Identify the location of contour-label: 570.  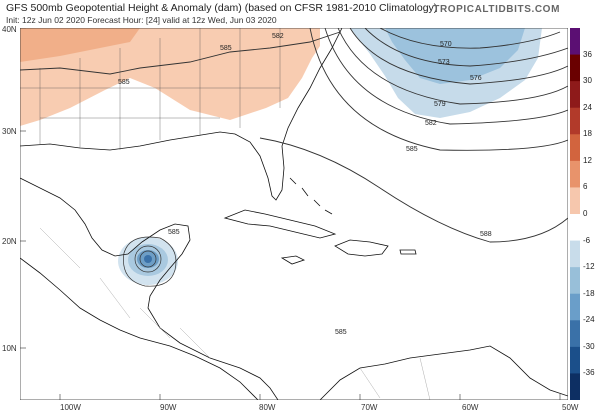
(446, 44).